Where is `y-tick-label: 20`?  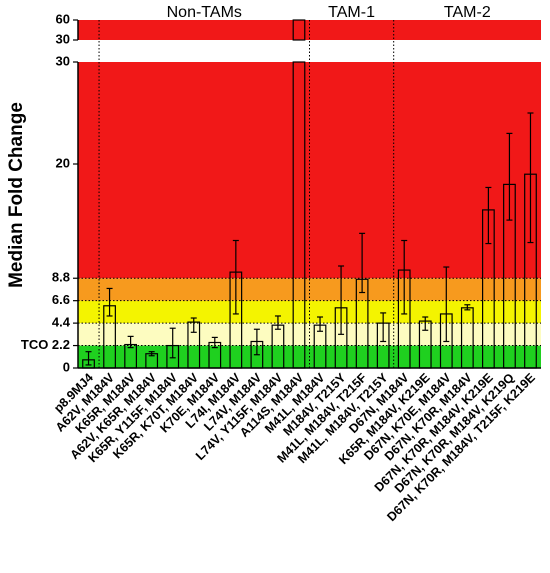
y-tick-label: 20 is located at coordinates (63, 162).